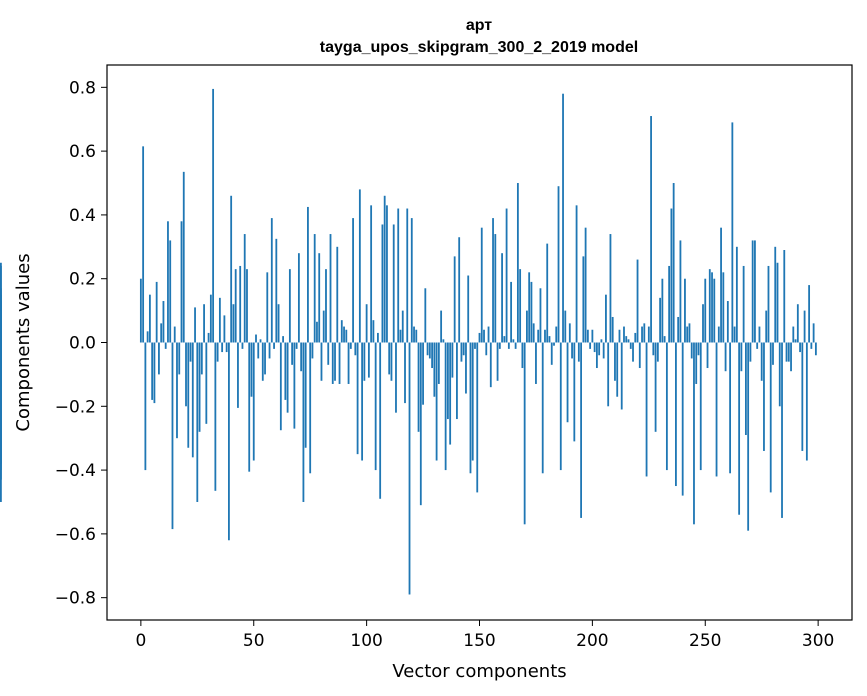  What do you see at coordinates (484, 635) in the screenshot?
I see `x-axis-ticks: 0 50 100 150 200 250 300` at bounding box center [484, 635].